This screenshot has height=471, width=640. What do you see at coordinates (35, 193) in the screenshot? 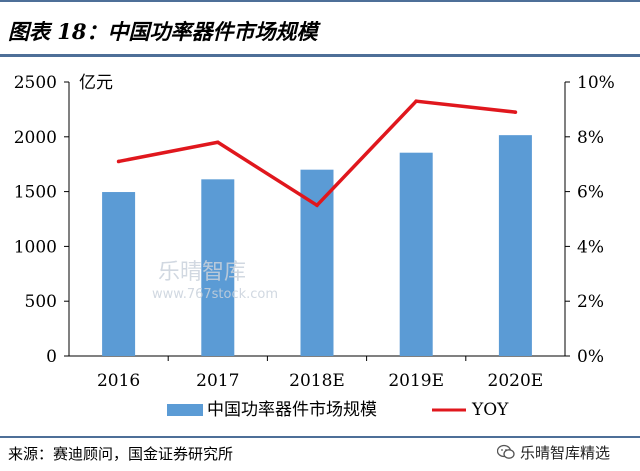
I see `left-tick-label: 1500` at bounding box center [35, 193].